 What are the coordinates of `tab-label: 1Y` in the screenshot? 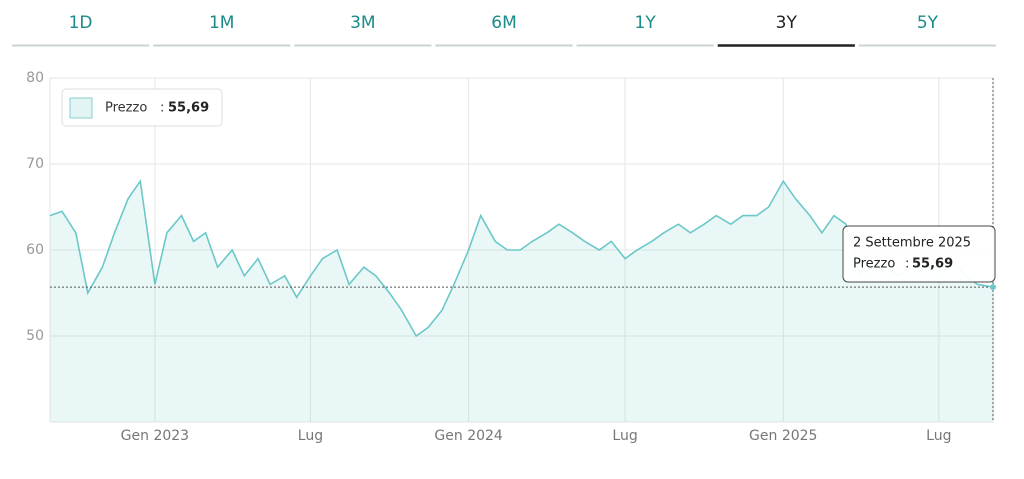 It's located at (646, 23).